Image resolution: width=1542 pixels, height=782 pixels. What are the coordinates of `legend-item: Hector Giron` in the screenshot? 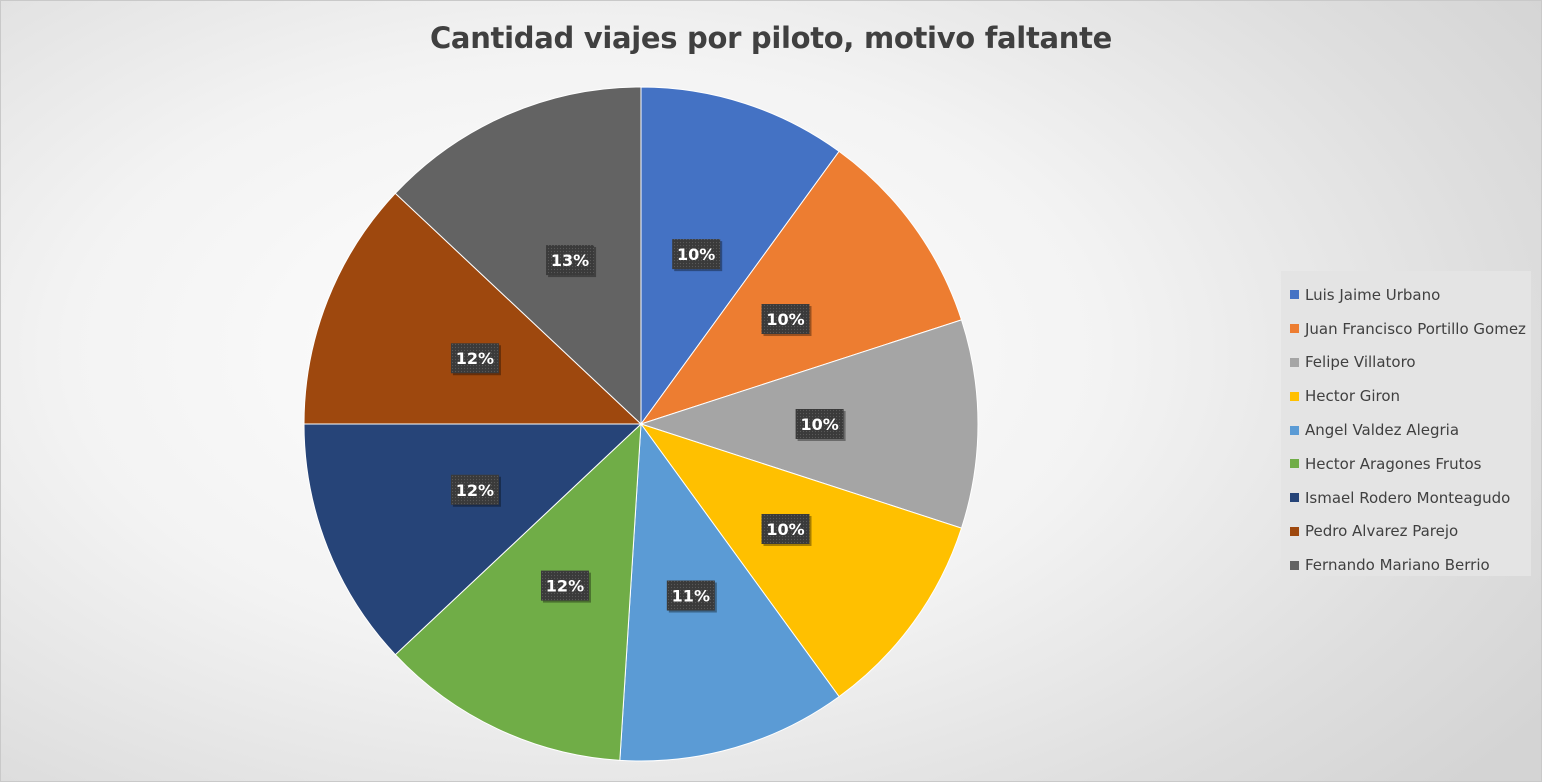 It's located at (1410, 396).